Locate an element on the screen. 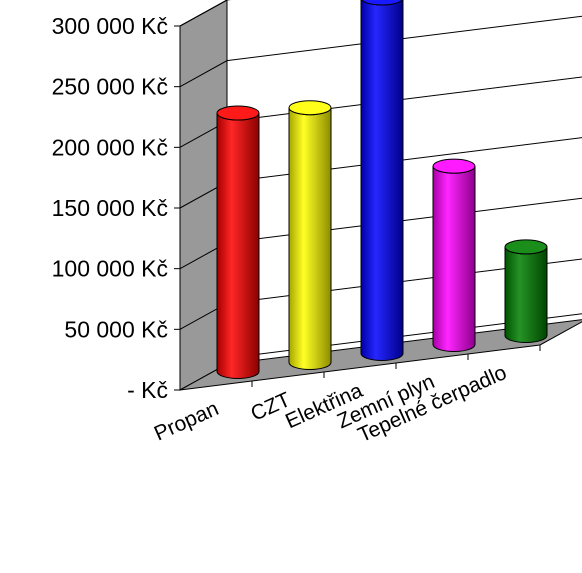  y-tick-label: 250 000 Kč is located at coordinates (110, 87).